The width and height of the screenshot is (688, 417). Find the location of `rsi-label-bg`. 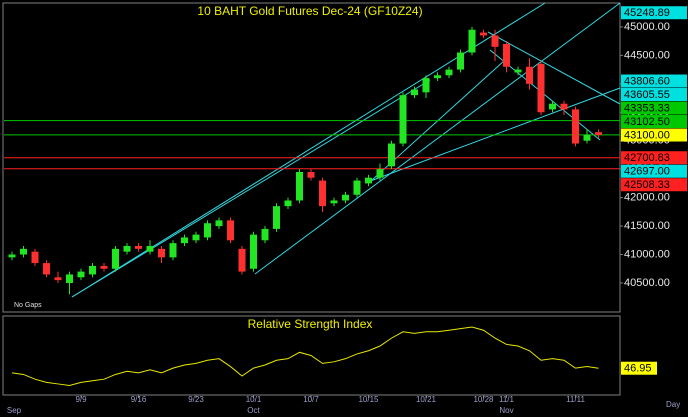

rsi-label-bg is located at coordinates (639, 368).